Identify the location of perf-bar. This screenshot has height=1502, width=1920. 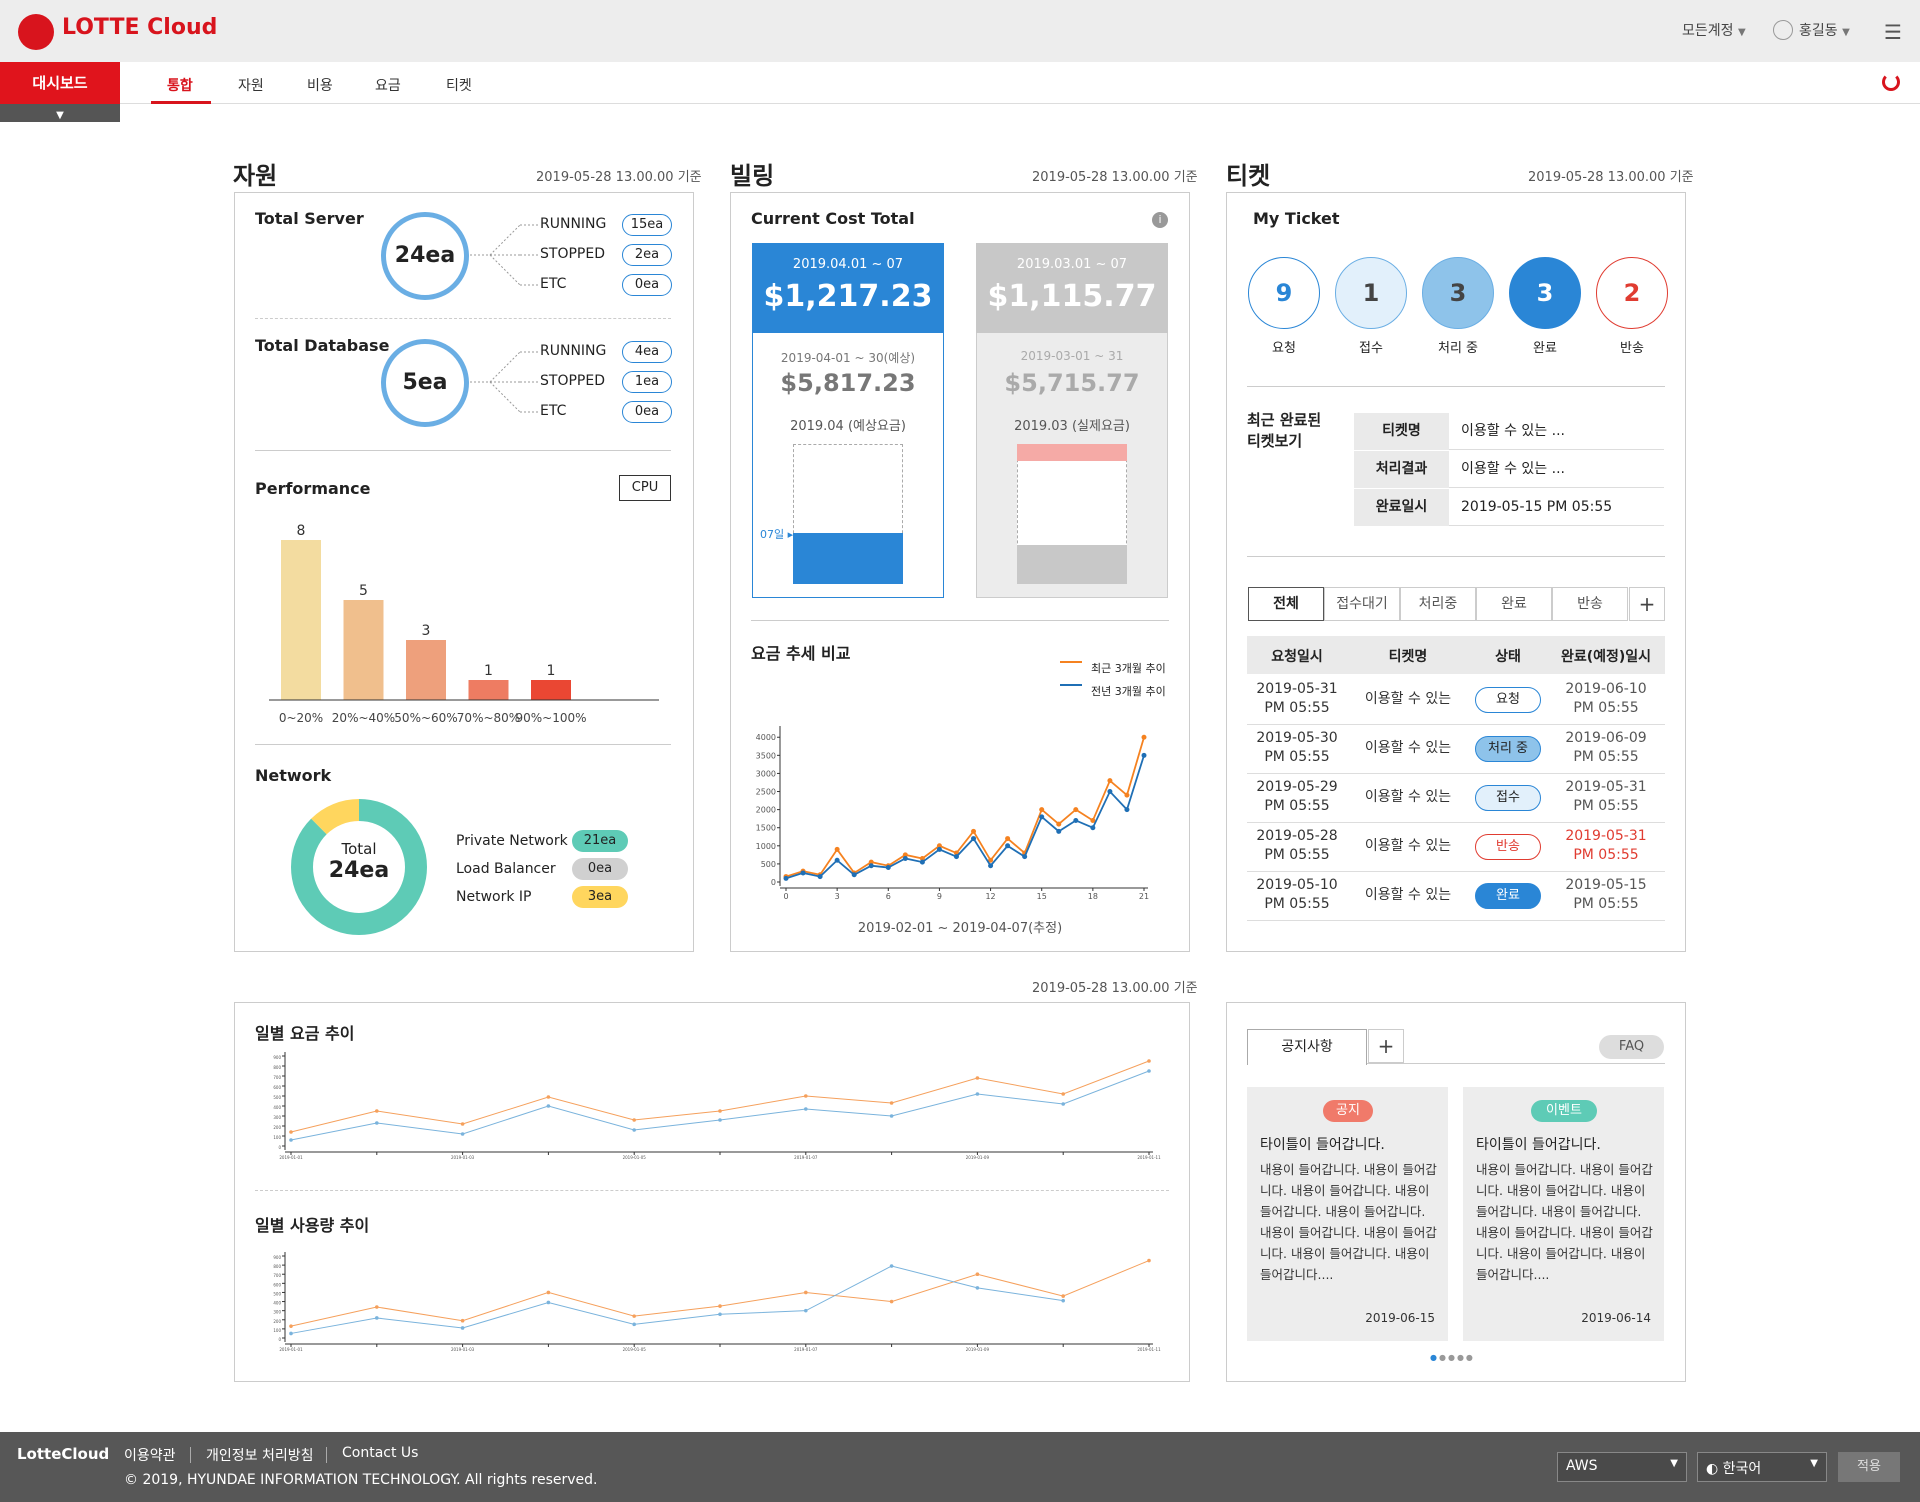
(551, 690).